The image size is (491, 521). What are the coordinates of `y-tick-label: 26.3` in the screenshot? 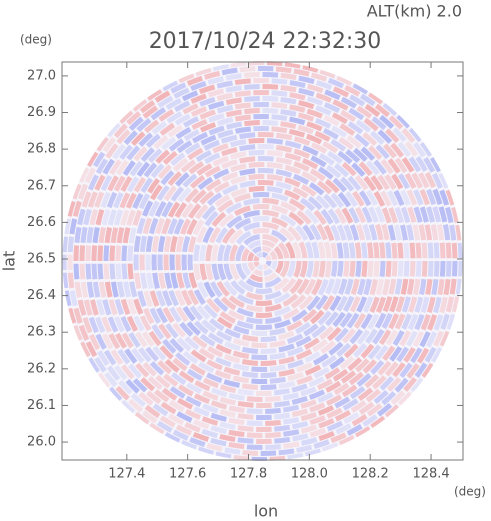 It's located at (41, 332).